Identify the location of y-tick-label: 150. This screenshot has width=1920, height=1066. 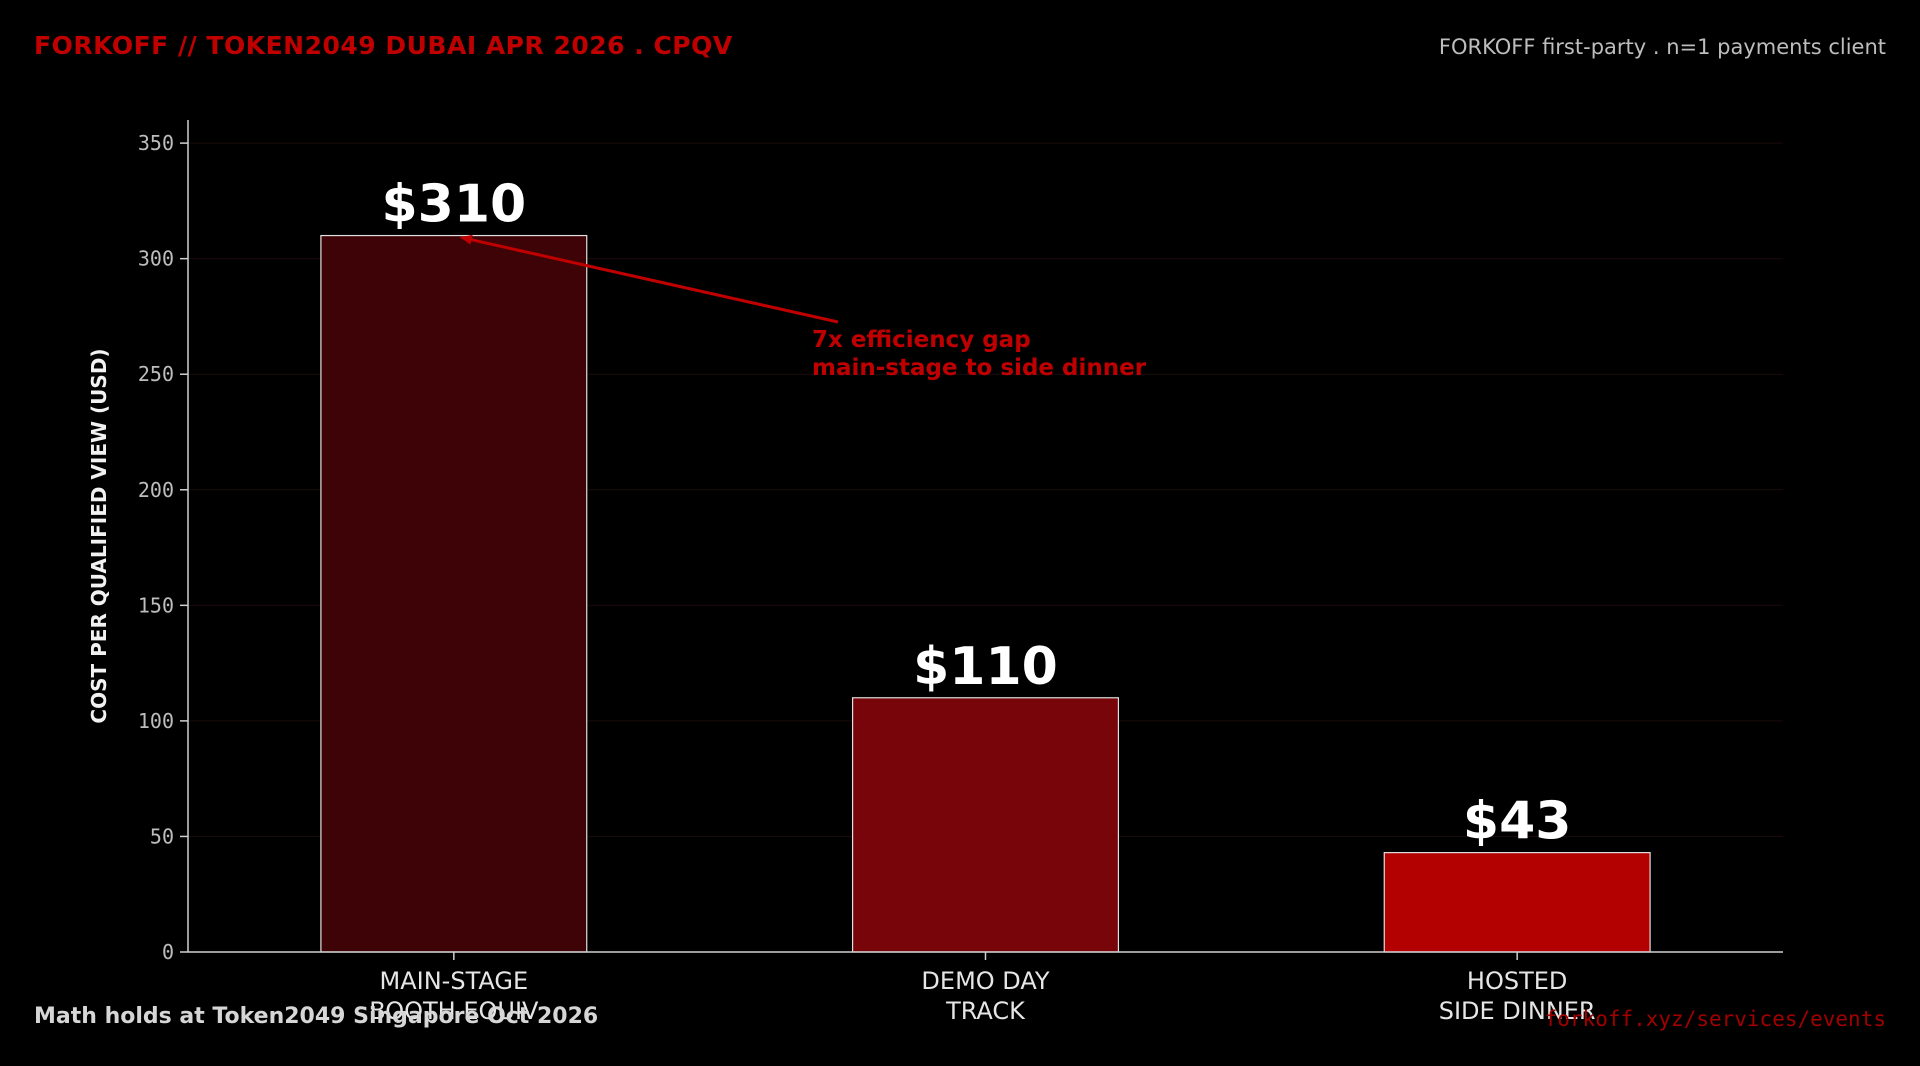
(156, 605).